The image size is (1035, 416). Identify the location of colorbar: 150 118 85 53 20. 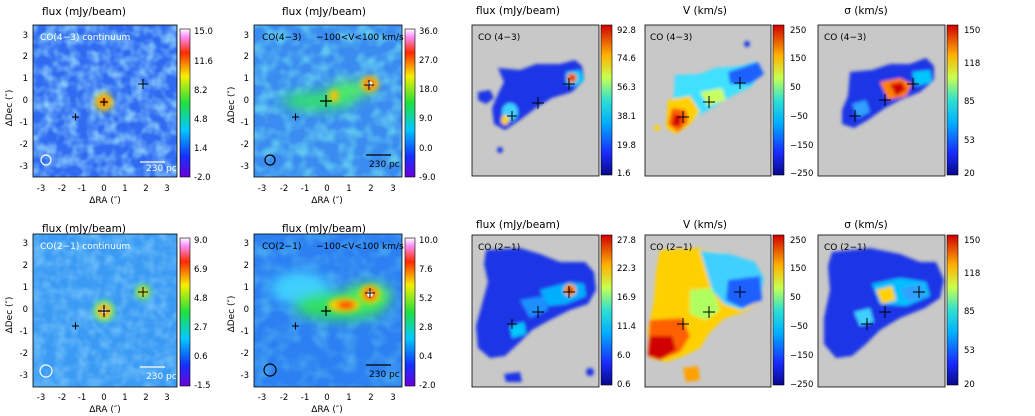
(963, 101).